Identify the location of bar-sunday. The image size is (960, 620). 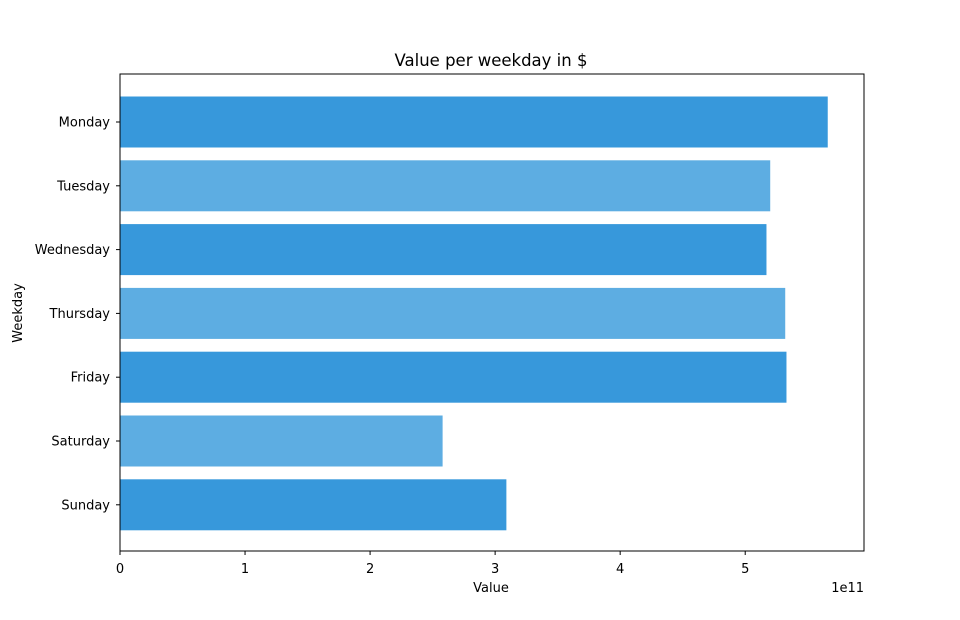
(313, 505).